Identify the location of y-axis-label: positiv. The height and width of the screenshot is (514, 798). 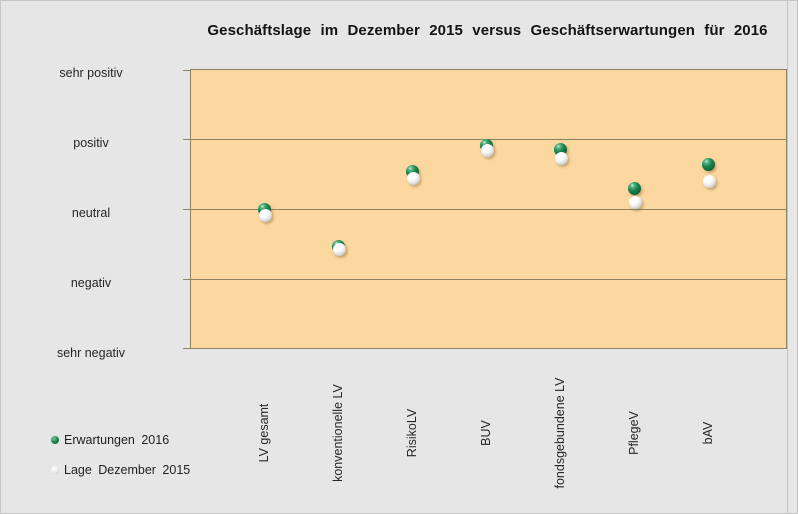
(91, 143).